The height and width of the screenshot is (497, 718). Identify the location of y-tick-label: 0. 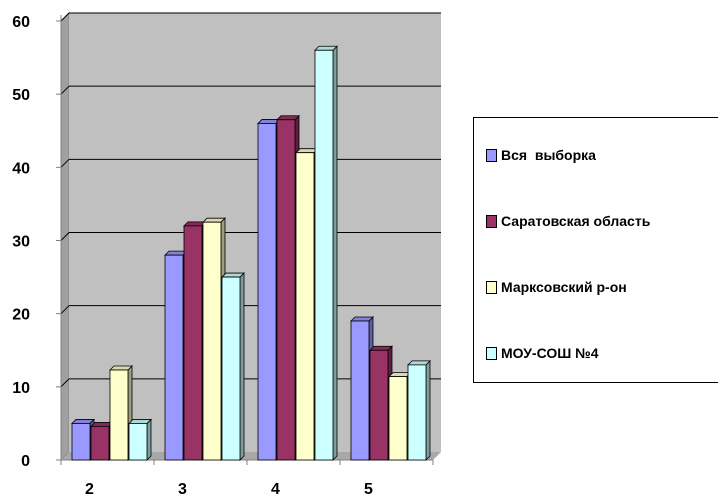
(25, 461).